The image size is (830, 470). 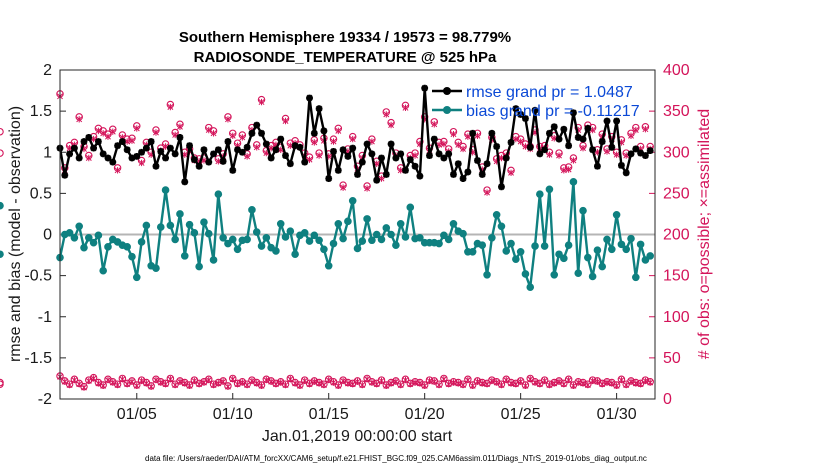 I want to click on x-axis-ticks: 01/05 01/10 01/15 01/20 01/25 01/30, so click(x=377, y=408).